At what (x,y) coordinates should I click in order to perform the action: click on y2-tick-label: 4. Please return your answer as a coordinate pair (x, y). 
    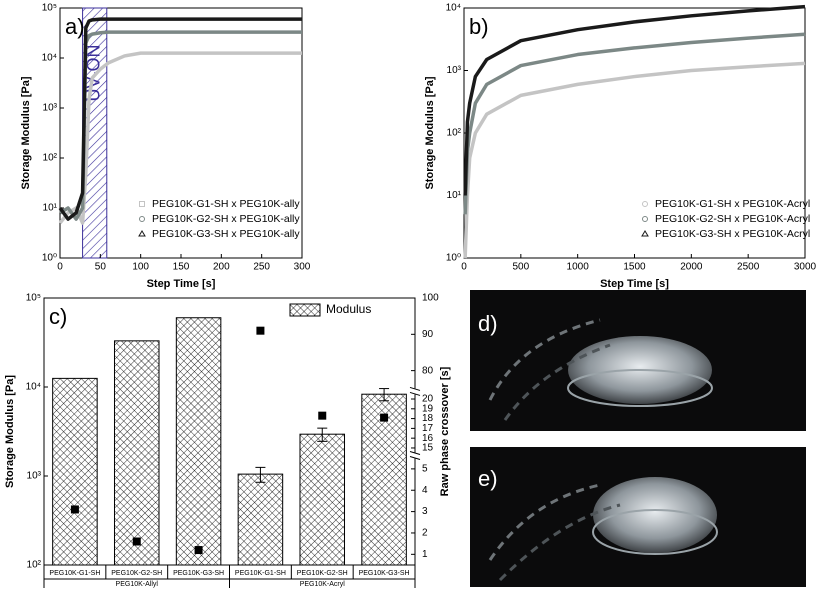
    Looking at the image, I should click on (425, 490).